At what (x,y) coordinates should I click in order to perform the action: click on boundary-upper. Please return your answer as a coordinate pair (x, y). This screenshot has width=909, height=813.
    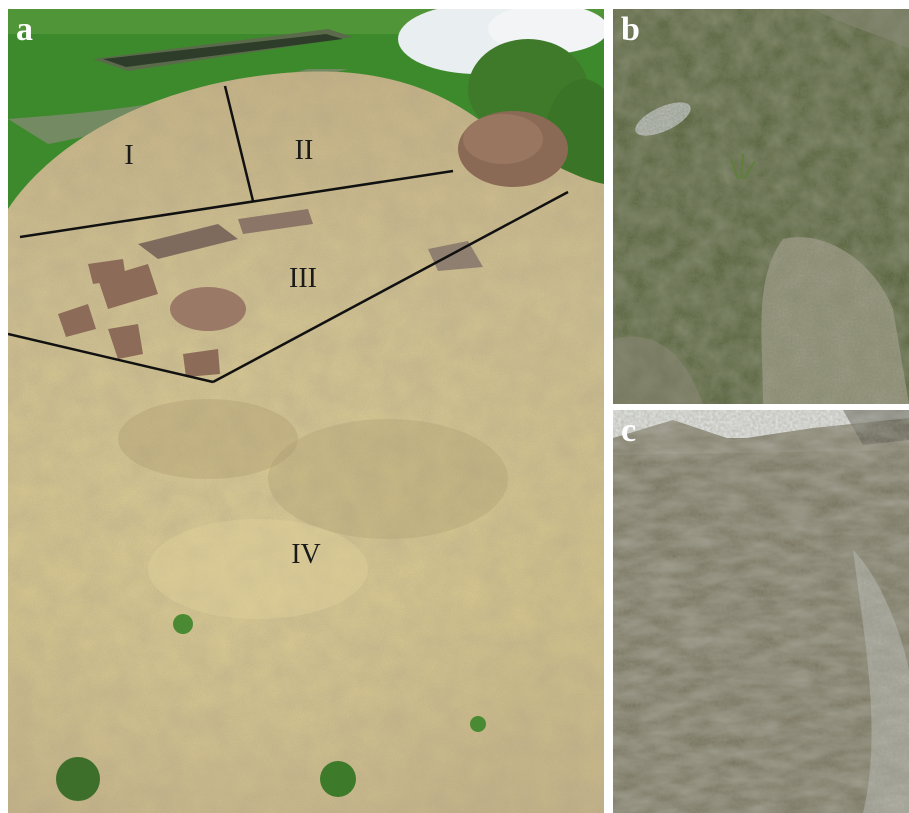
    Looking at the image, I should click on (236, 204).